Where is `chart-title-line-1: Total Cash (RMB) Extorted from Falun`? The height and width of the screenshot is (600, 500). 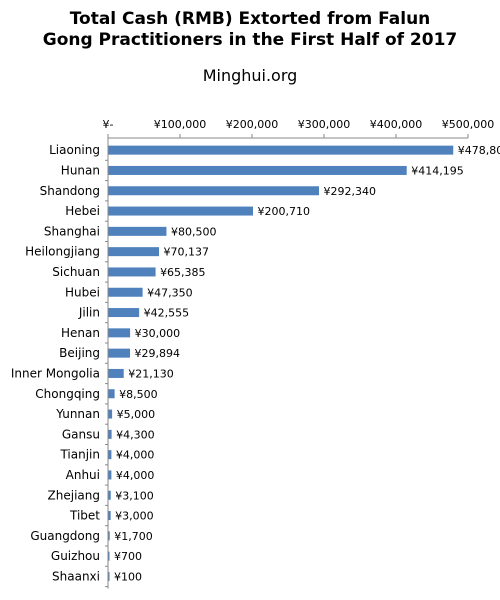
chart-title-line-1: Total Cash (RMB) Extorted from Falun is located at coordinates (250, 19).